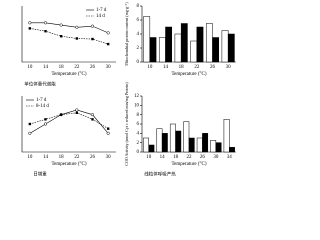 The image size is (320, 240). I want to click on legend-label: 8-14 d, so click(42, 106).